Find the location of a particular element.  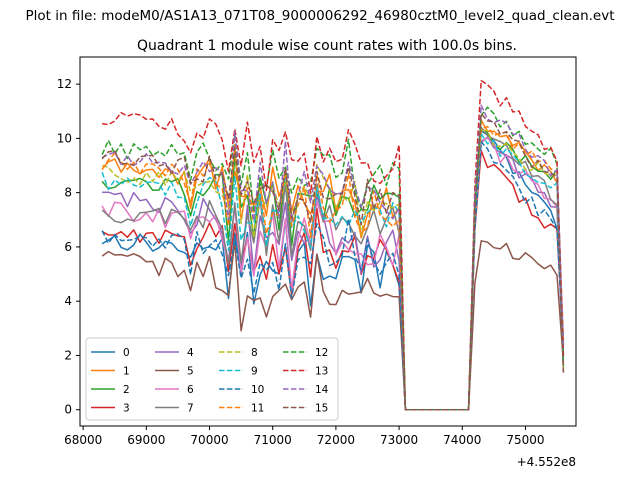

y-axis: 0 2 4 6 8 10 12 is located at coordinates (68, 247).